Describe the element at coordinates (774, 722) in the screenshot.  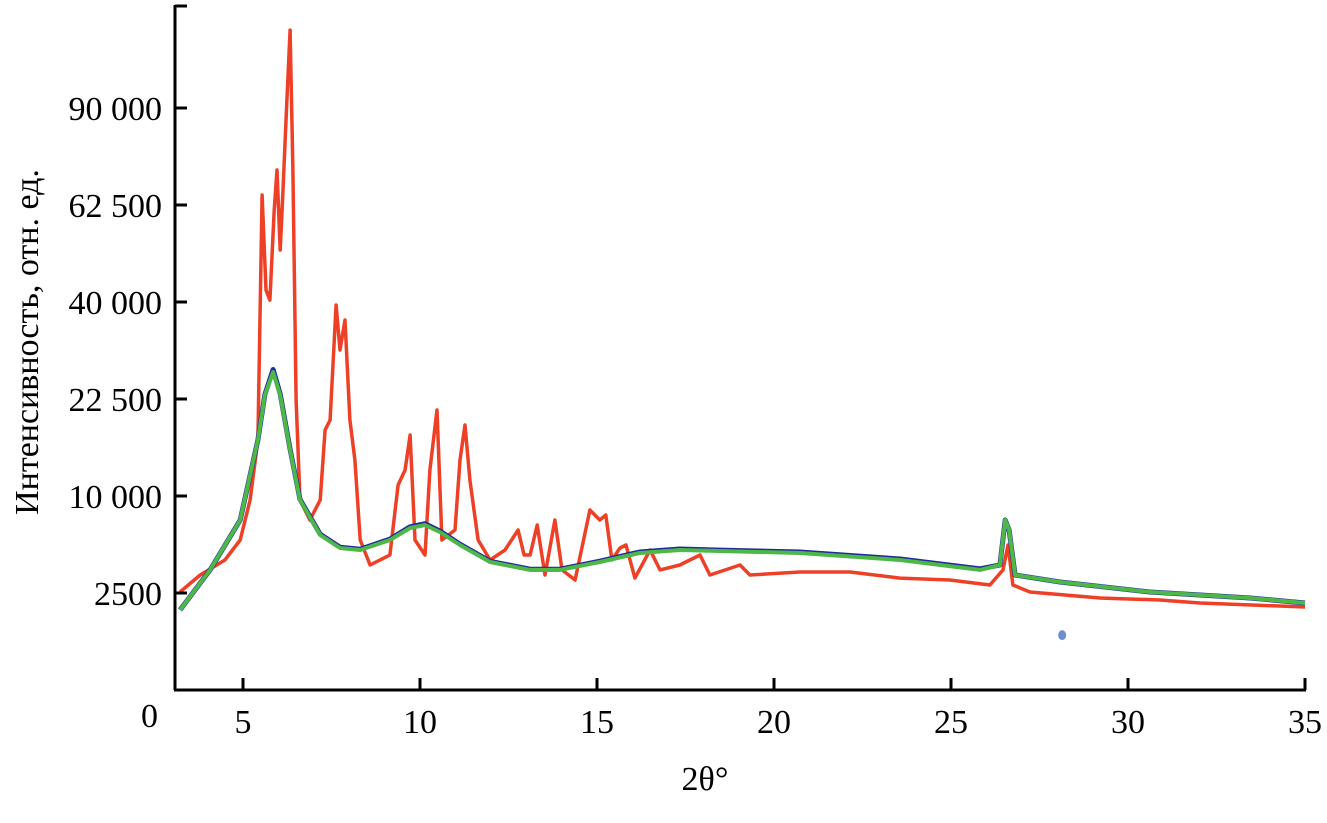
I see `x-tick-label: 20` at that location.